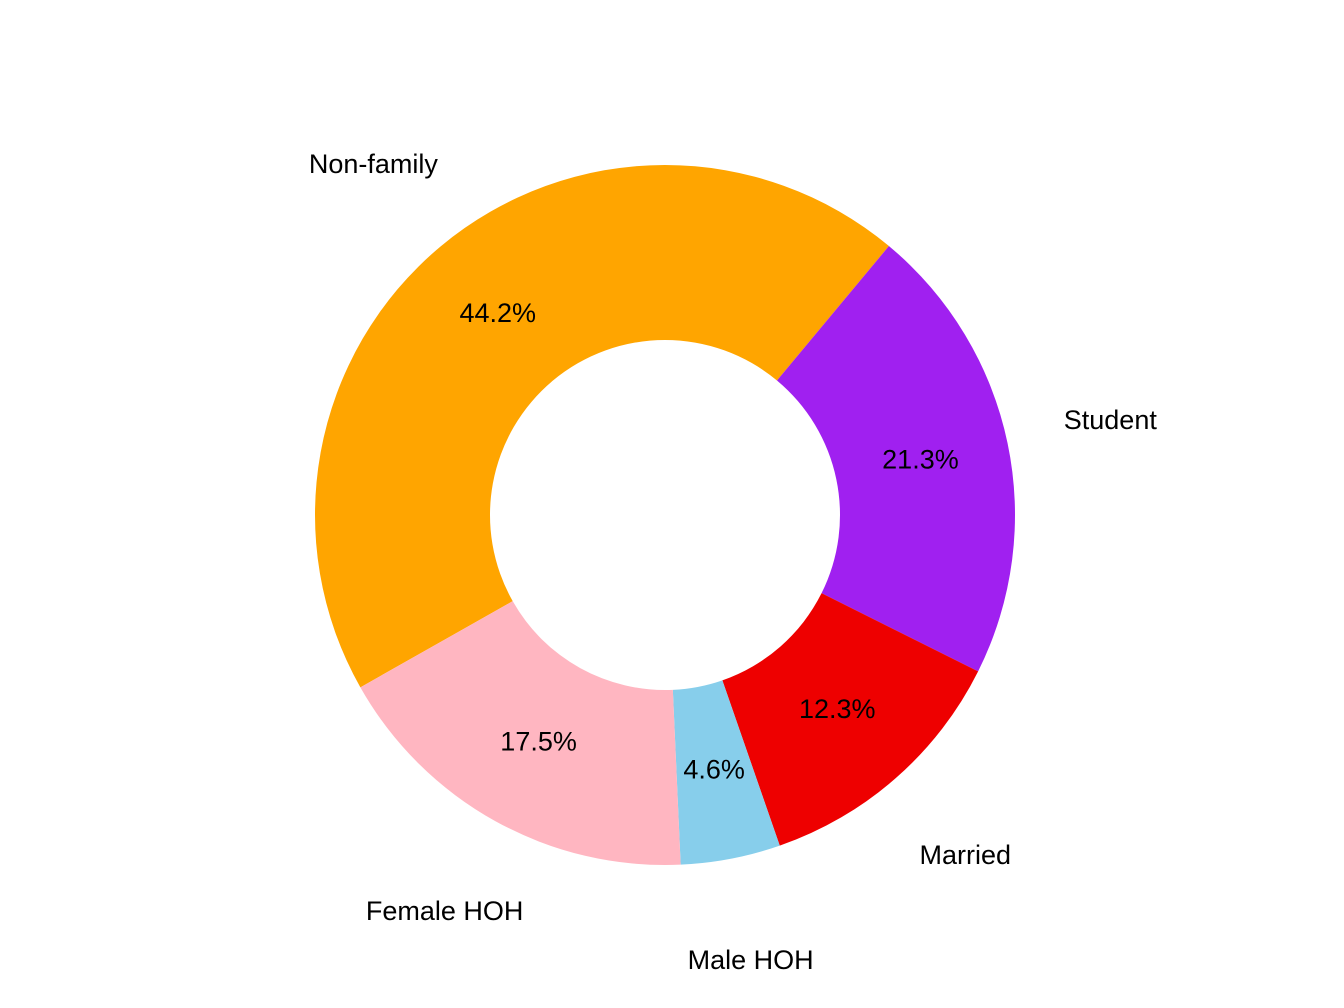 Image resolution: width=1344 pixels, height=1008 pixels. I want to click on value-label: 21.3%, so click(920, 460).